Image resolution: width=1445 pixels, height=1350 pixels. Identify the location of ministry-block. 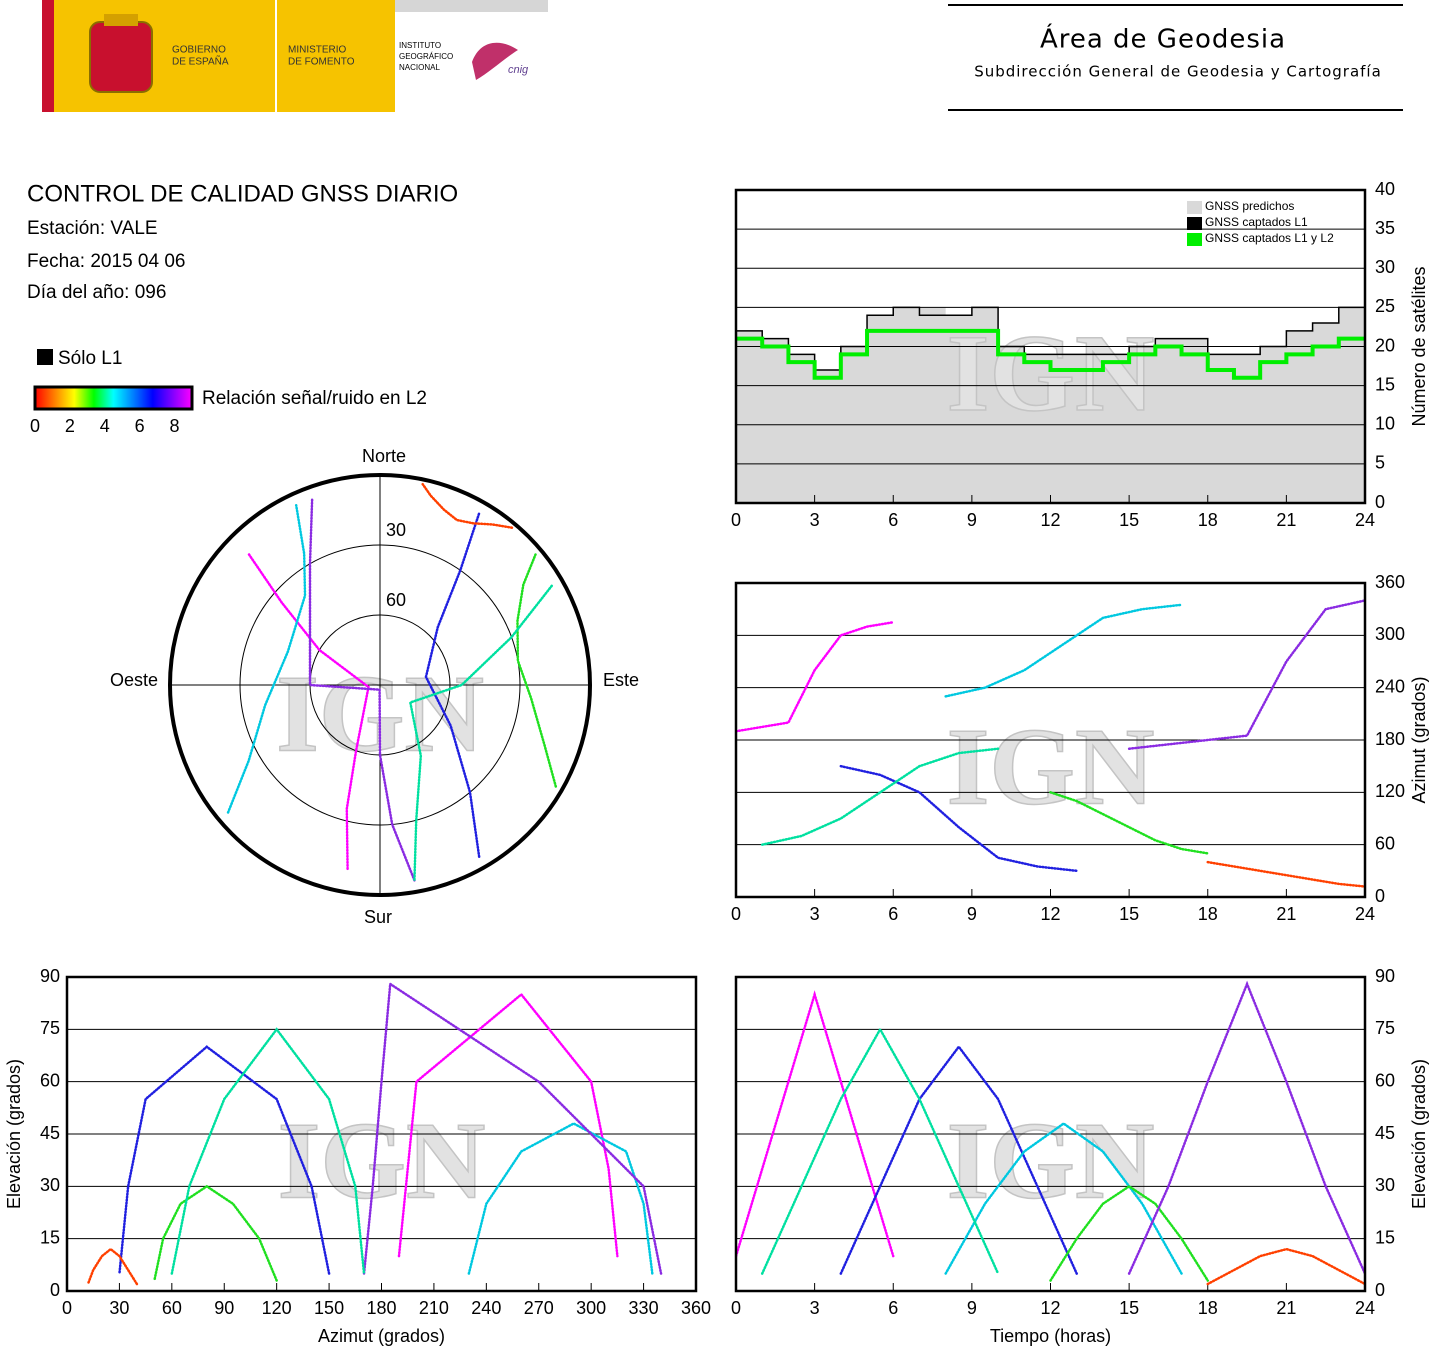
(336, 56).